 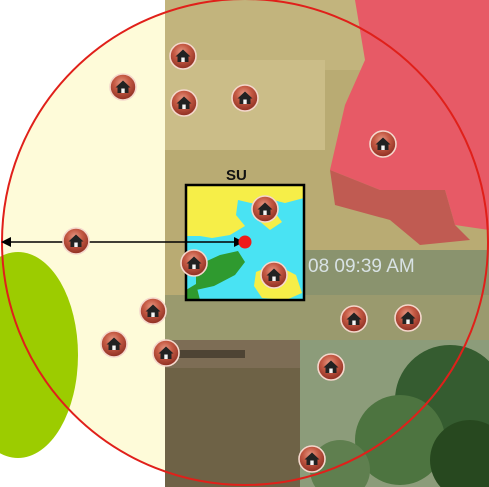 I want to click on su-label: SU, so click(x=236, y=175).